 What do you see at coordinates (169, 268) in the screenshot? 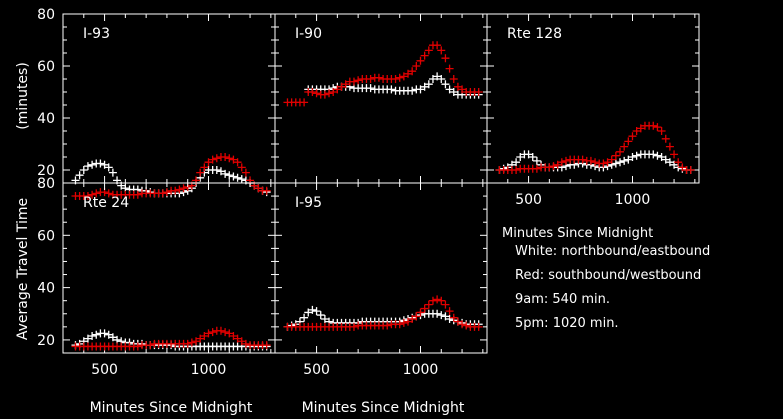
I see `panel-rte-24: Rte 24` at bounding box center [169, 268].